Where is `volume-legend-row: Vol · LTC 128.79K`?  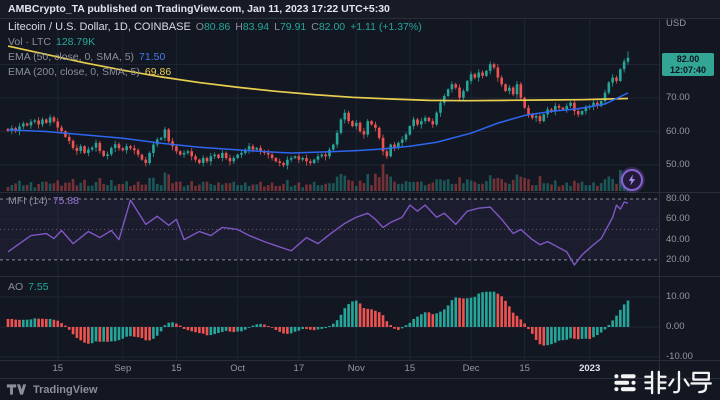
volume-legend-row: Vol · LTC 128.79K is located at coordinates (215, 42).